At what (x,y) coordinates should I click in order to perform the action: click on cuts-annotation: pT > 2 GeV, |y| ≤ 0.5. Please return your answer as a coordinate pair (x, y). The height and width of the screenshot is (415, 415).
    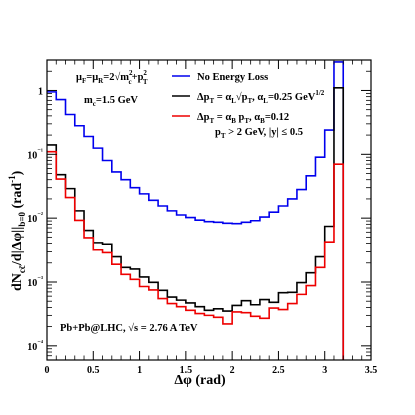
    Looking at the image, I should click on (259, 133).